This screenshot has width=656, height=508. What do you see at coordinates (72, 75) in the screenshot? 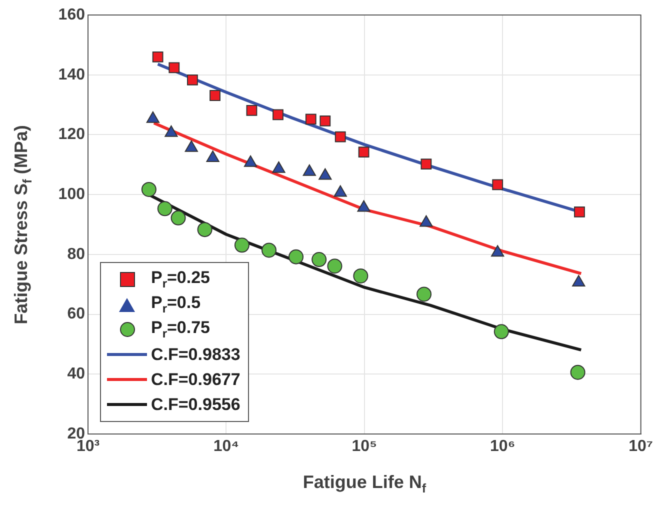
I see `y-tick-label: 140` at bounding box center [72, 75].